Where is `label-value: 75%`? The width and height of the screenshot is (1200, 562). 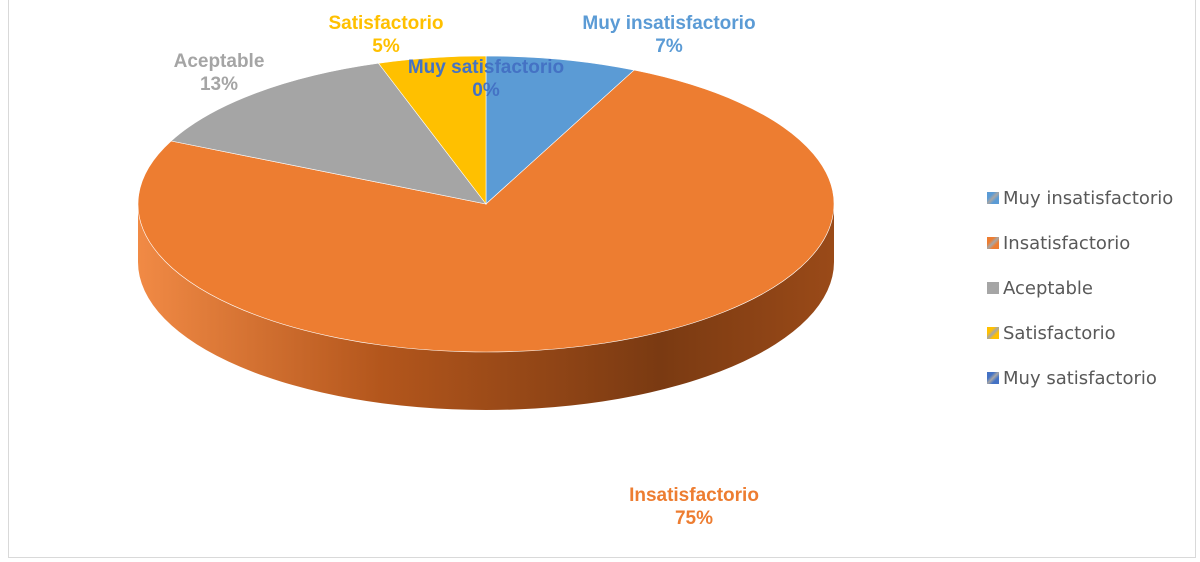
label-value: 75% is located at coordinates (694, 518).